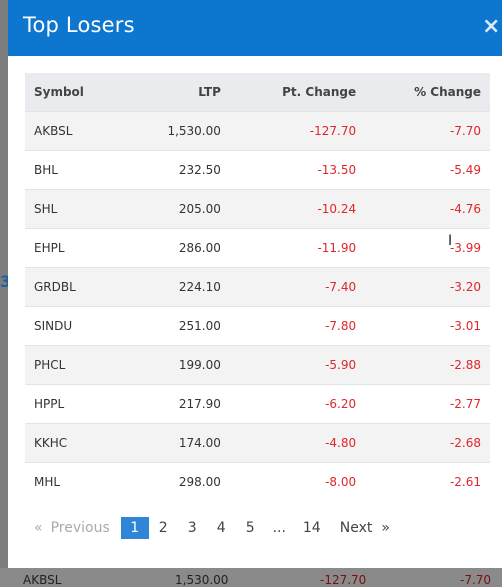 This screenshot has height=587, width=502. I want to click on cell-pct-change: -5.49, so click(427, 170).